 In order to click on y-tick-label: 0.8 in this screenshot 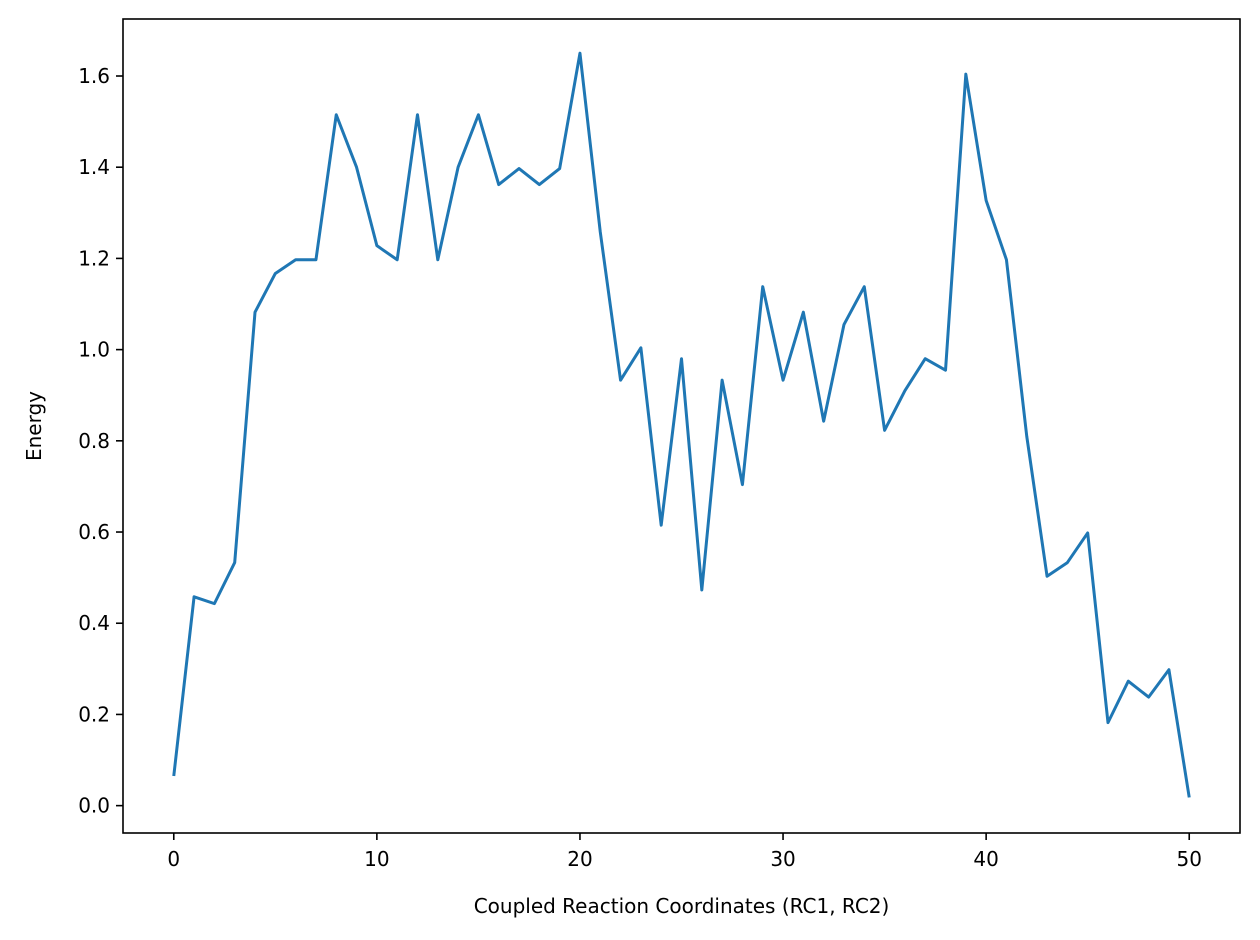, I will do `click(94, 441)`.